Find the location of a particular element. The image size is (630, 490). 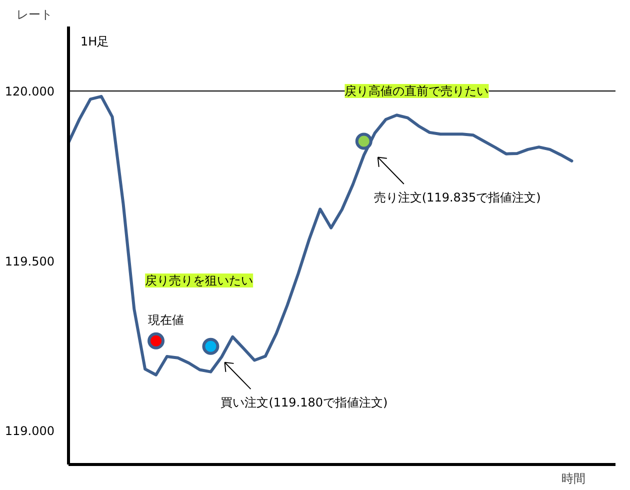

y-axis-title: レート is located at coordinates (34, 15).